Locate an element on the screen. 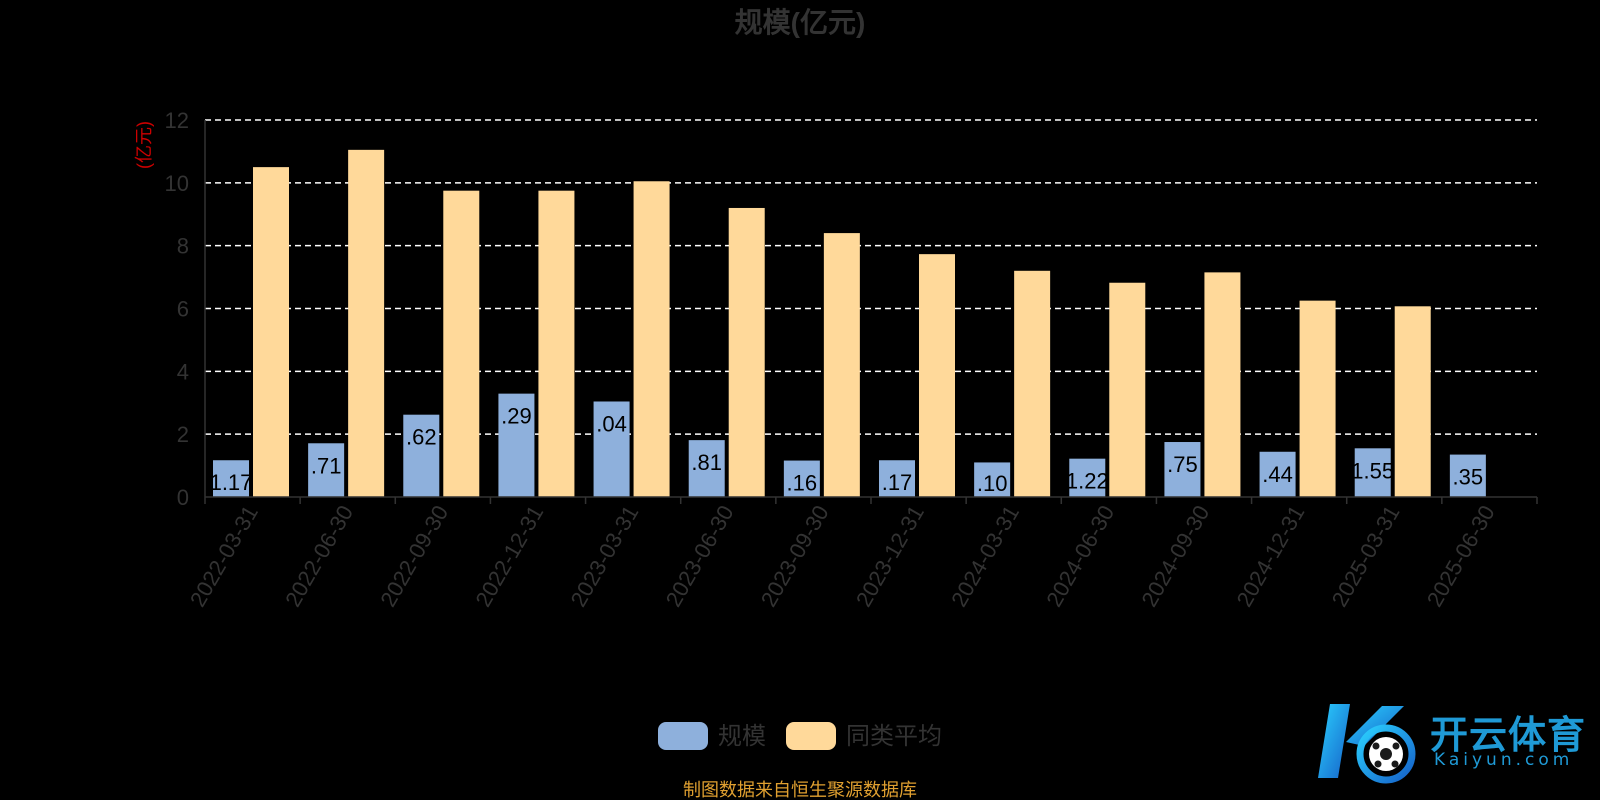 The height and width of the screenshot is (800, 1600). legend-label-peer-average: 同类平均 is located at coordinates (894, 736).